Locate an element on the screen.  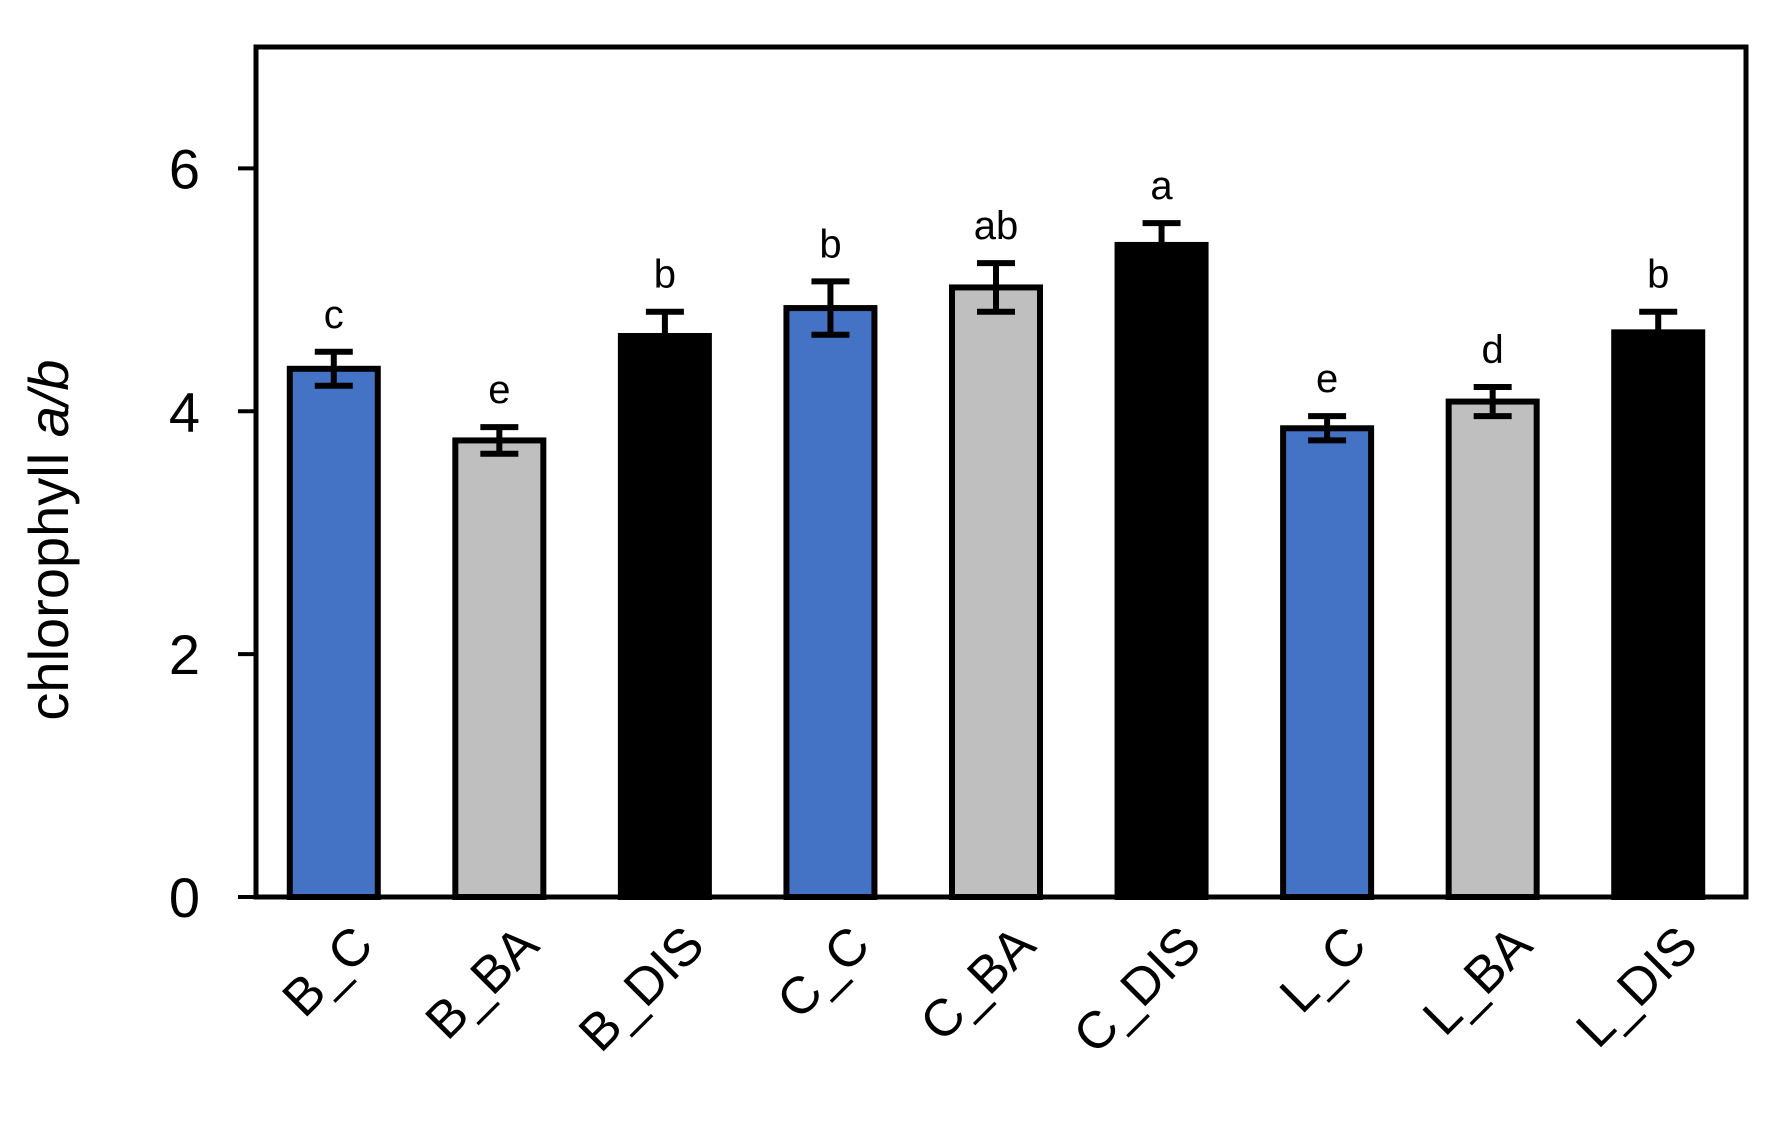
significance-letter: d is located at coordinates (1493, 350).